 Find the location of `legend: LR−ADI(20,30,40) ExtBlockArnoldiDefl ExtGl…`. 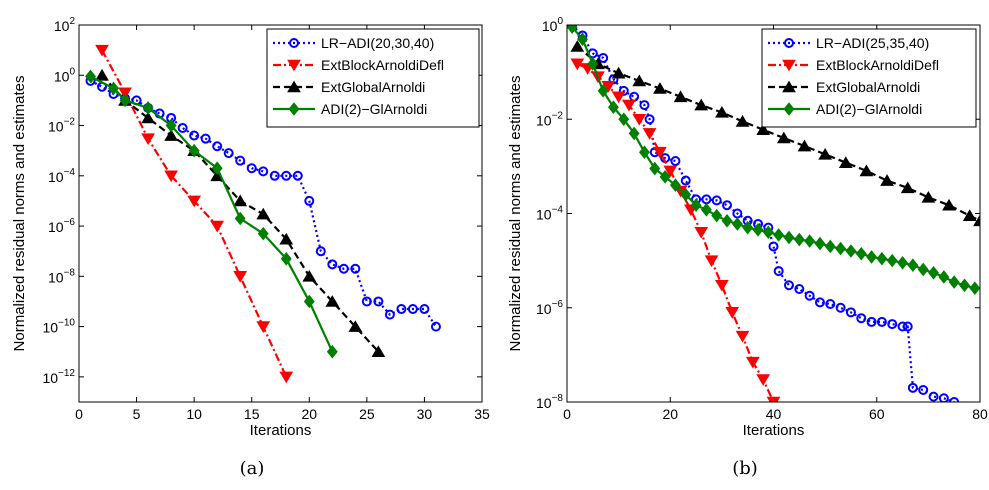

legend: LR−ADI(20,30,40) ExtBlockArnoldiDefl ExtGl… is located at coordinates (373, 78).